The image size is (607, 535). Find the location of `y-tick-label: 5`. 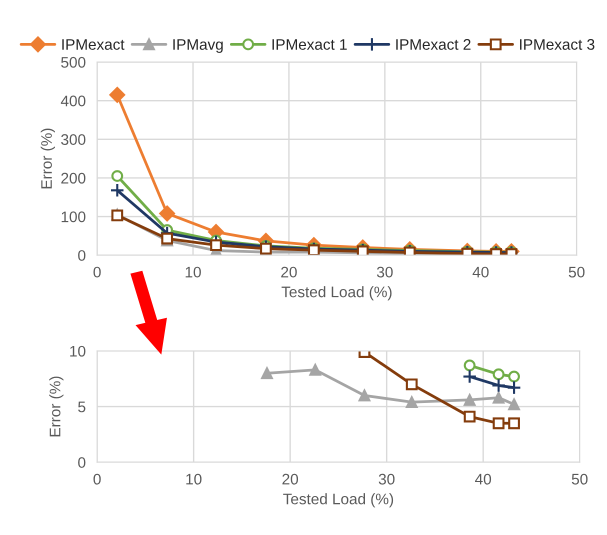

y-tick-label: 5 is located at coordinates (82, 407).